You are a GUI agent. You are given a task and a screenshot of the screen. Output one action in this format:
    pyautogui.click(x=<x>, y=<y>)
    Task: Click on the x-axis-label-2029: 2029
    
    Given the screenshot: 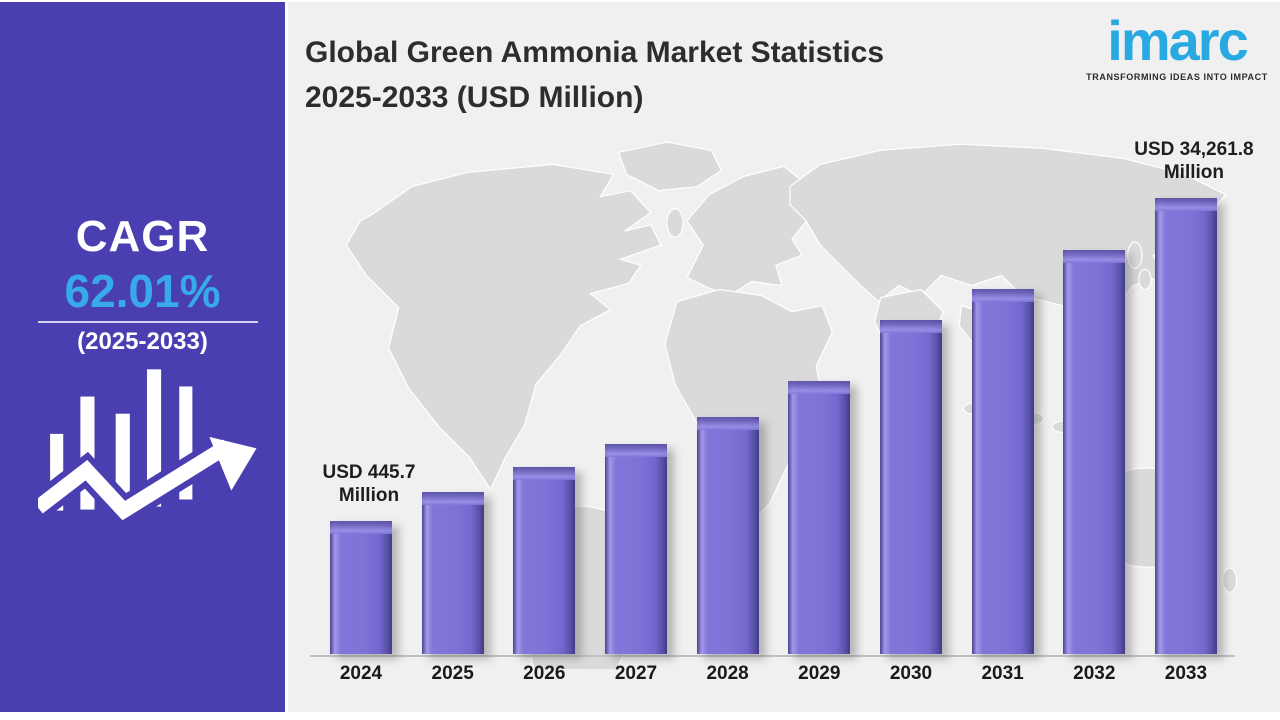 What is the action you would take?
    pyautogui.click(x=819, y=673)
    